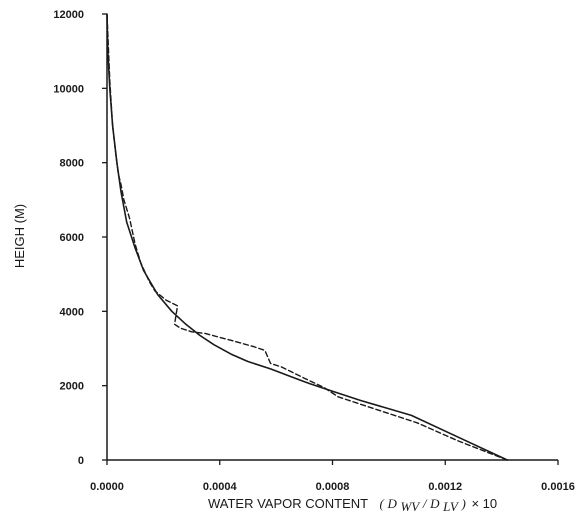 This screenshot has width=588, height=516. I want to click on y-tick-label: 2000, so click(72, 387).